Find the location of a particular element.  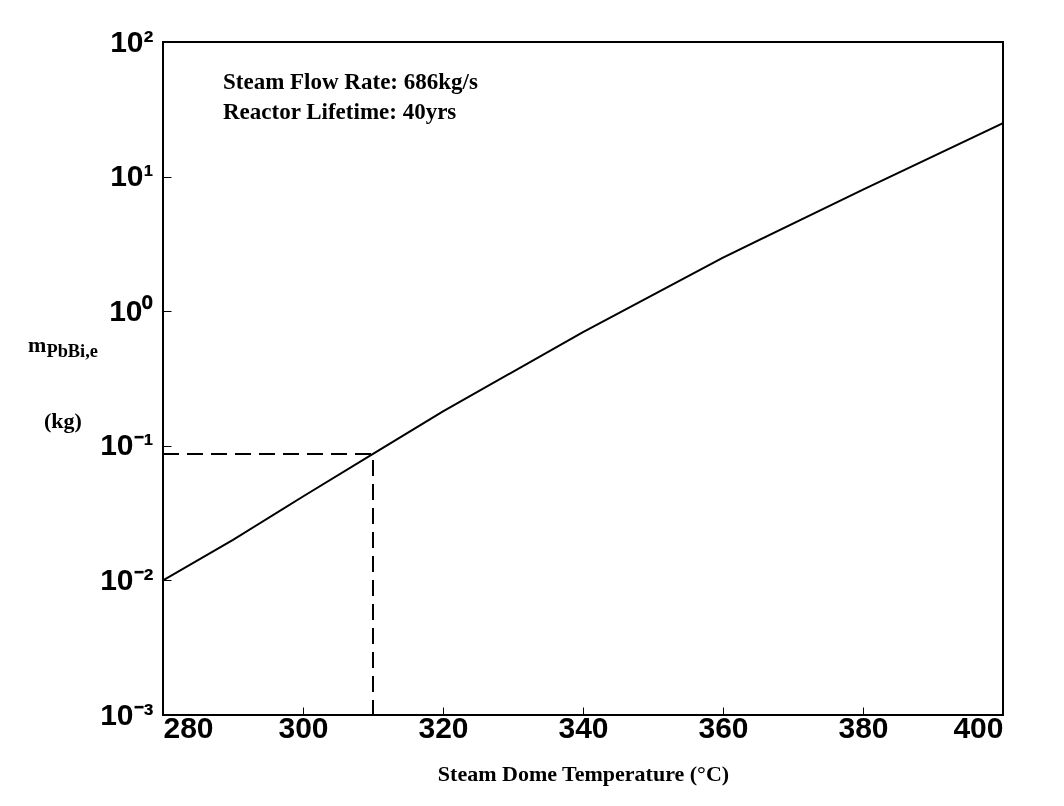

annotation: Reactor Lifetime: 40yrs is located at coordinates (340, 111).